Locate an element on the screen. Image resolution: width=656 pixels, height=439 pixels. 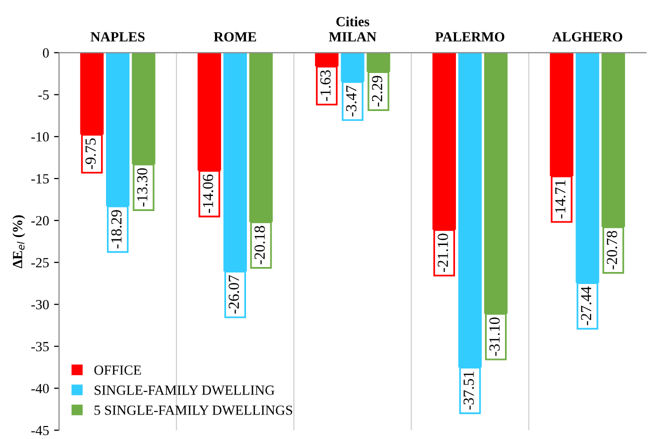
x-axis-title: Cities is located at coordinates (353, 21).